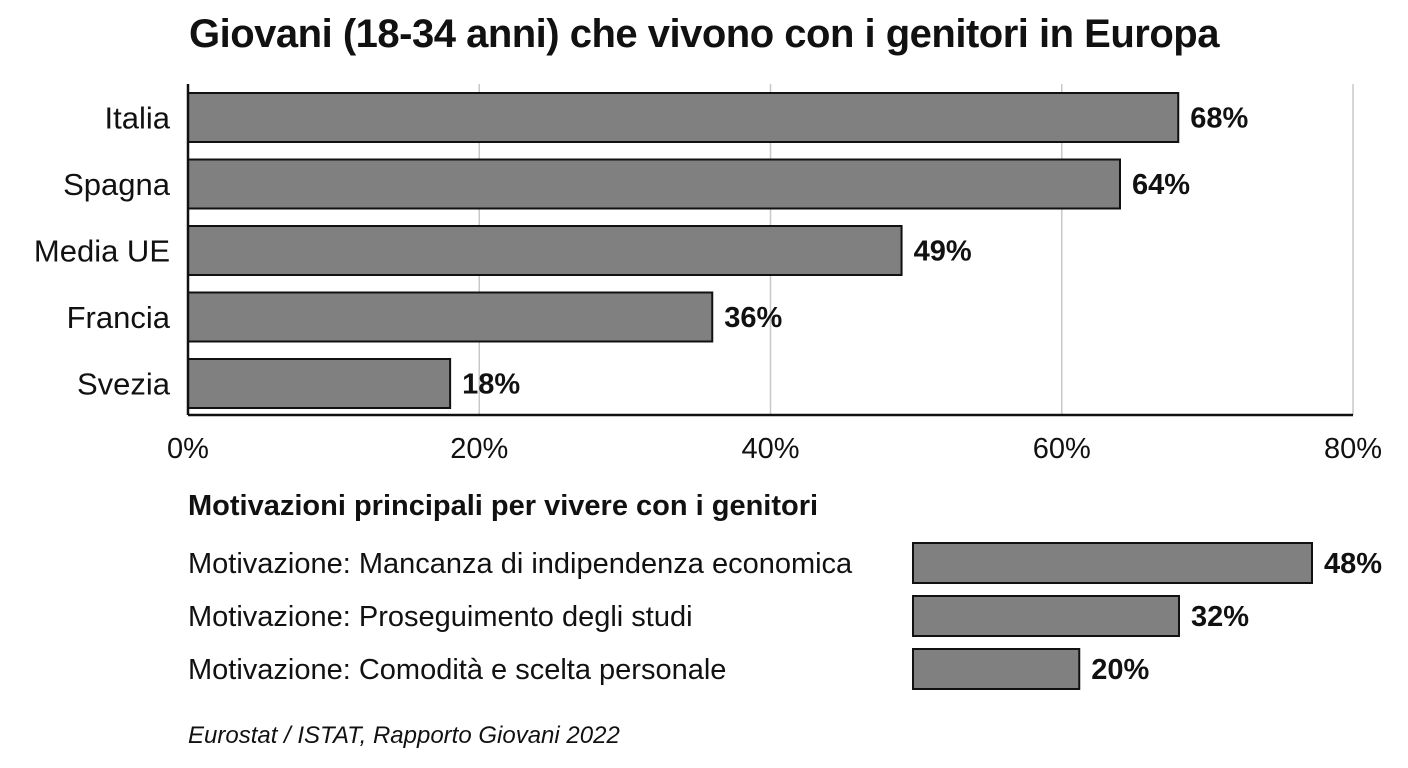  Describe the element at coordinates (457, 670) in the screenshot. I see `motivation-label: Motivazione: Comodità e scelta personale` at that location.